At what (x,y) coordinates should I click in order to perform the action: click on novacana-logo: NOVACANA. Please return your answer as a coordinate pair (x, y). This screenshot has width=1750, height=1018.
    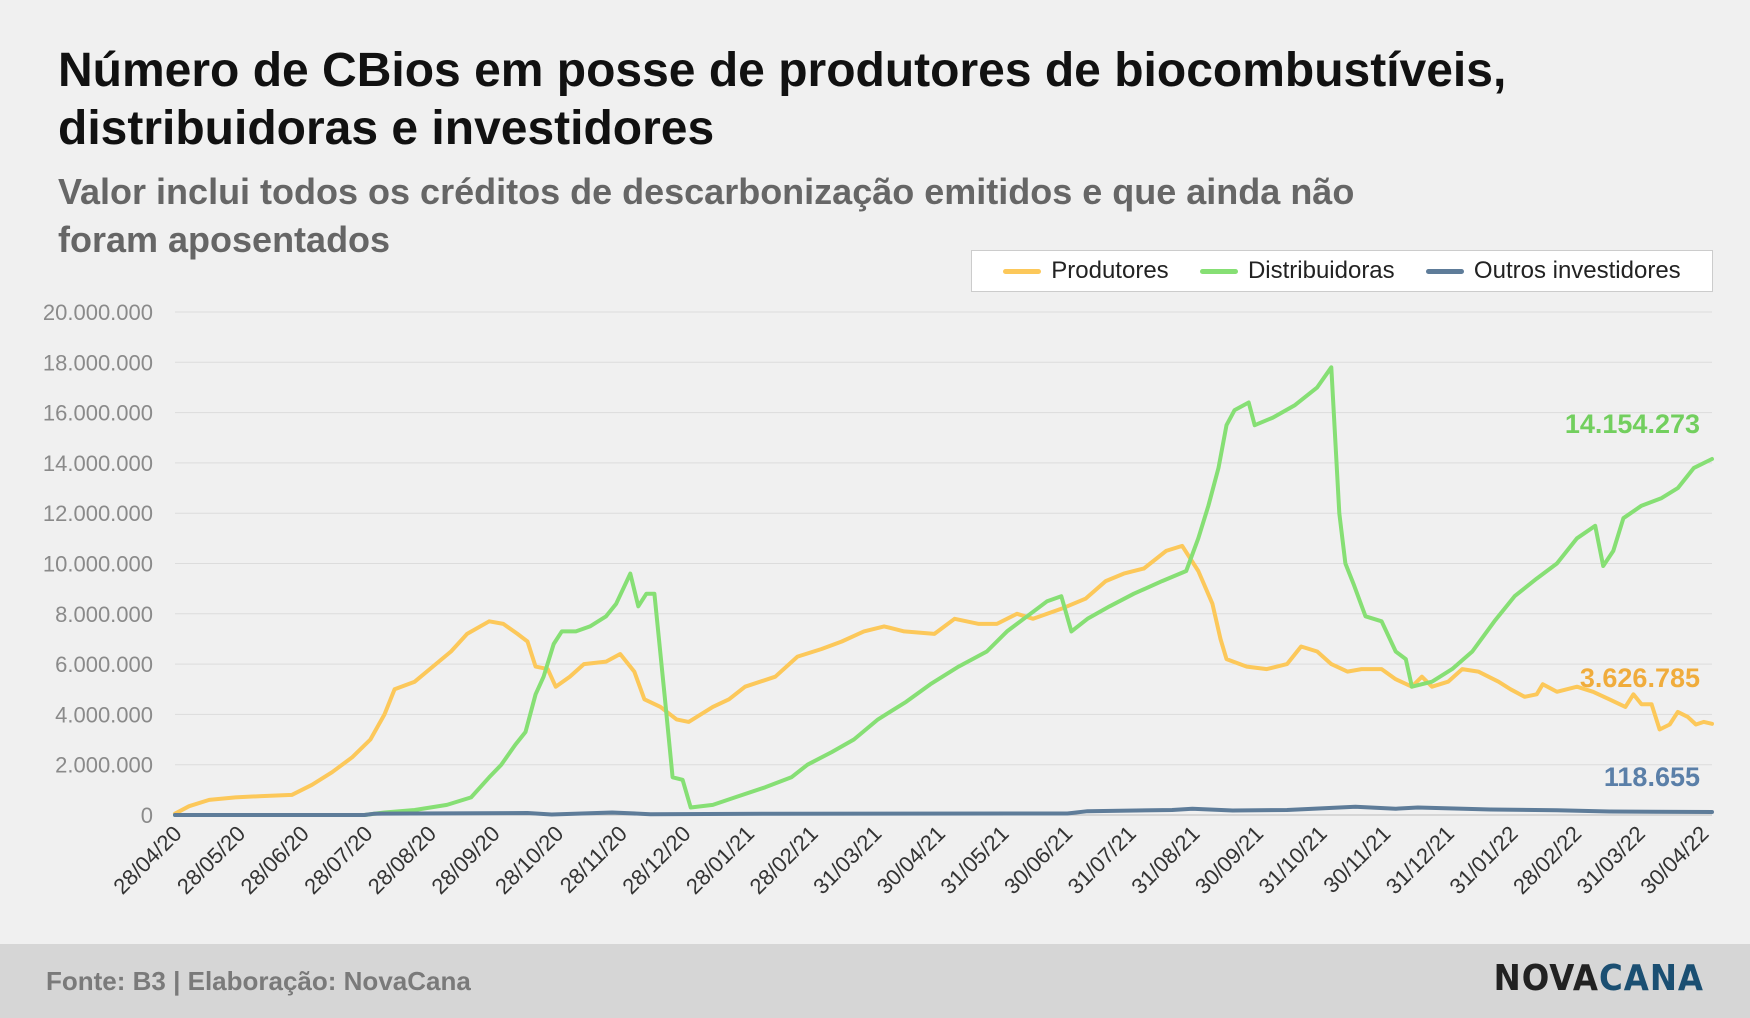
    Looking at the image, I should click on (1599, 978).